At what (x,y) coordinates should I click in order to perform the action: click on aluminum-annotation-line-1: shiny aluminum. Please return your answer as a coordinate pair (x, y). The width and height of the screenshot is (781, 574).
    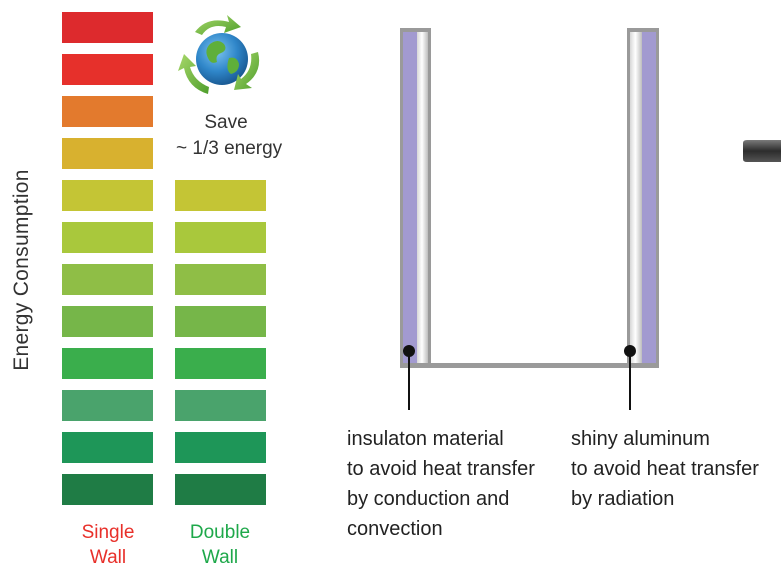
    Looking at the image, I should click on (640, 439).